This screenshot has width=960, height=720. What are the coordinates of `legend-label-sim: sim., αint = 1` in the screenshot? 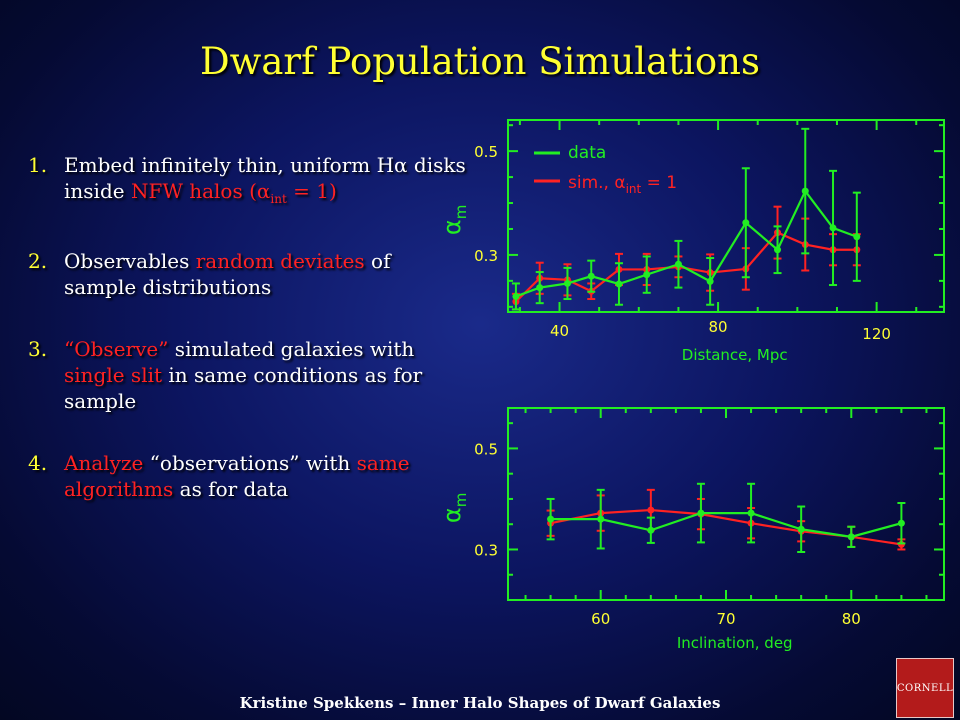 It's located at (622, 184).